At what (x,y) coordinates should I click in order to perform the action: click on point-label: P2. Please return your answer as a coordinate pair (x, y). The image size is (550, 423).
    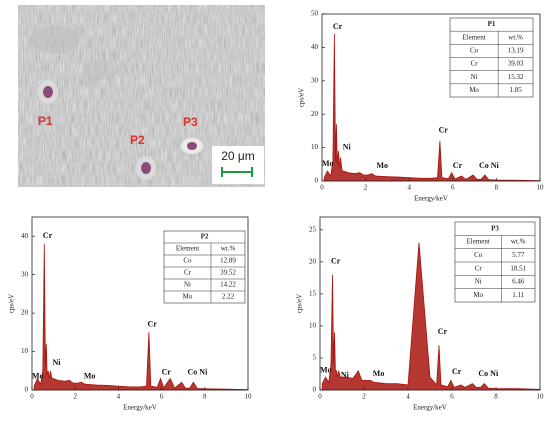
    Looking at the image, I should click on (137, 140).